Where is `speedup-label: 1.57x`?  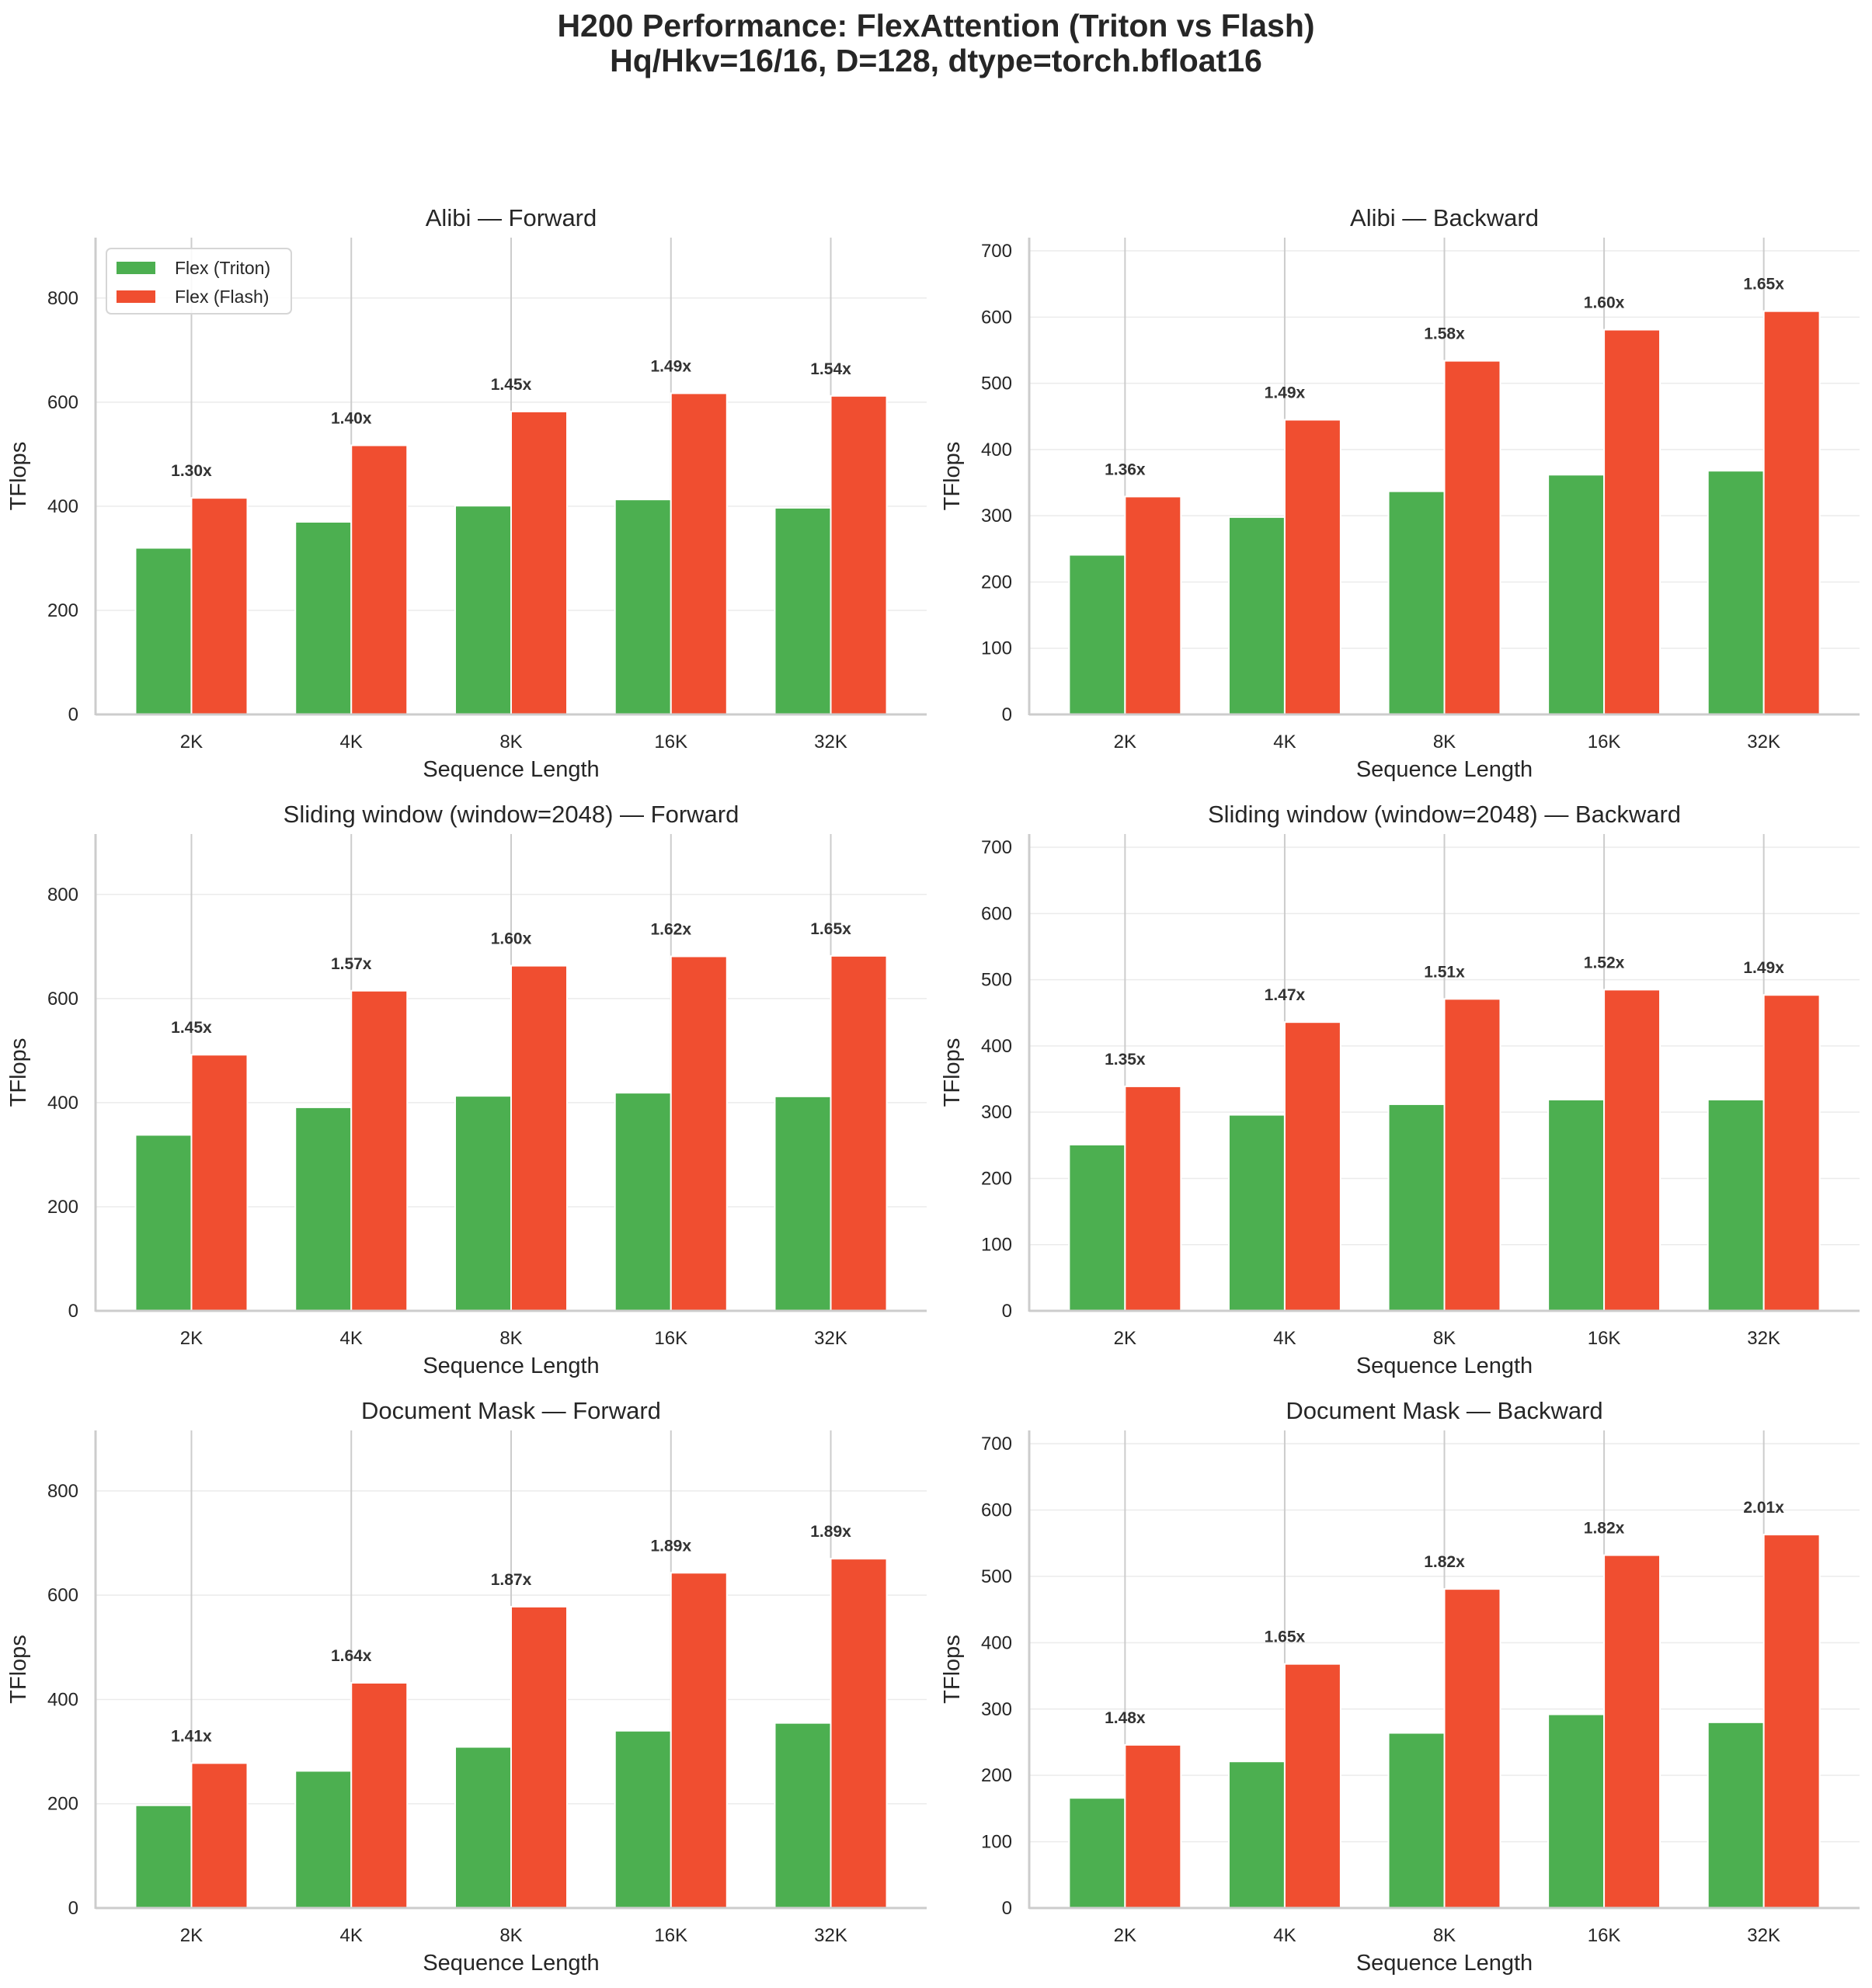 speedup-label: 1.57x is located at coordinates (351, 964).